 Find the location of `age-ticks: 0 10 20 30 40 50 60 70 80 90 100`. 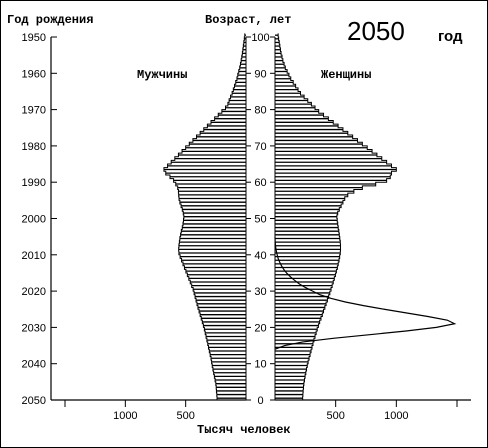

age-ticks: 0 10 20 30 40 50 60 70 80 90 100 is located at coordinates (260, 219).